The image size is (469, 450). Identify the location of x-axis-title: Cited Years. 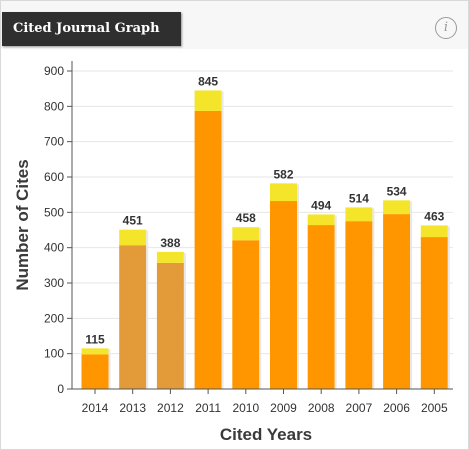
(266, 434).